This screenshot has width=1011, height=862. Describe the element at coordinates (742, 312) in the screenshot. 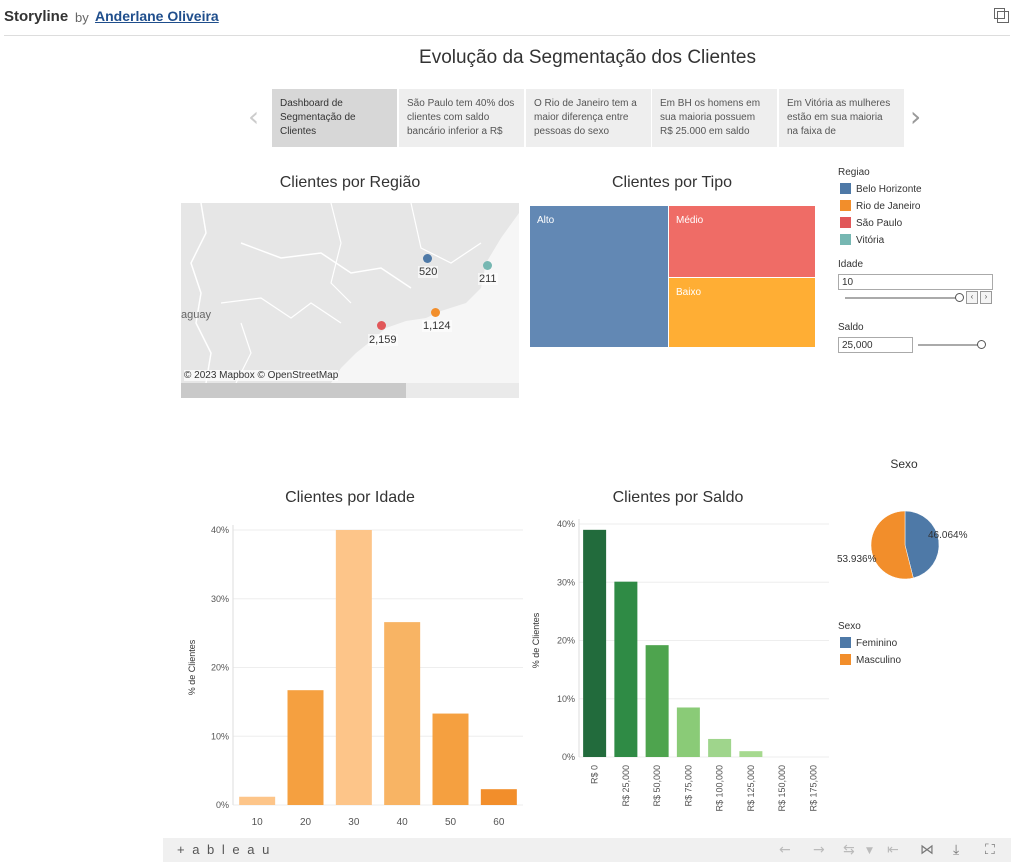

I see `treemap-cell-baixo: Baixo` at that location.